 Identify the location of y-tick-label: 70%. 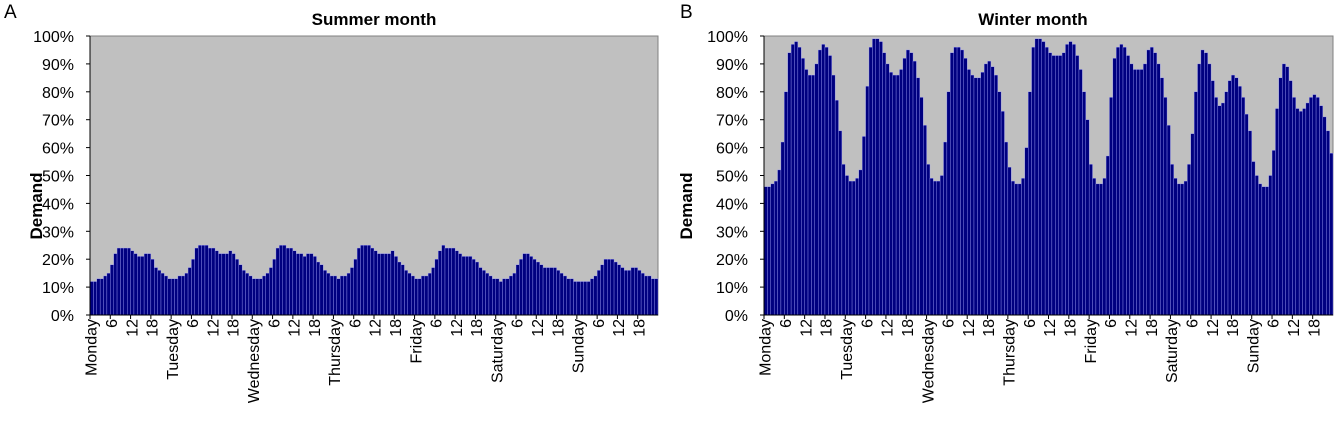
(58, 121).